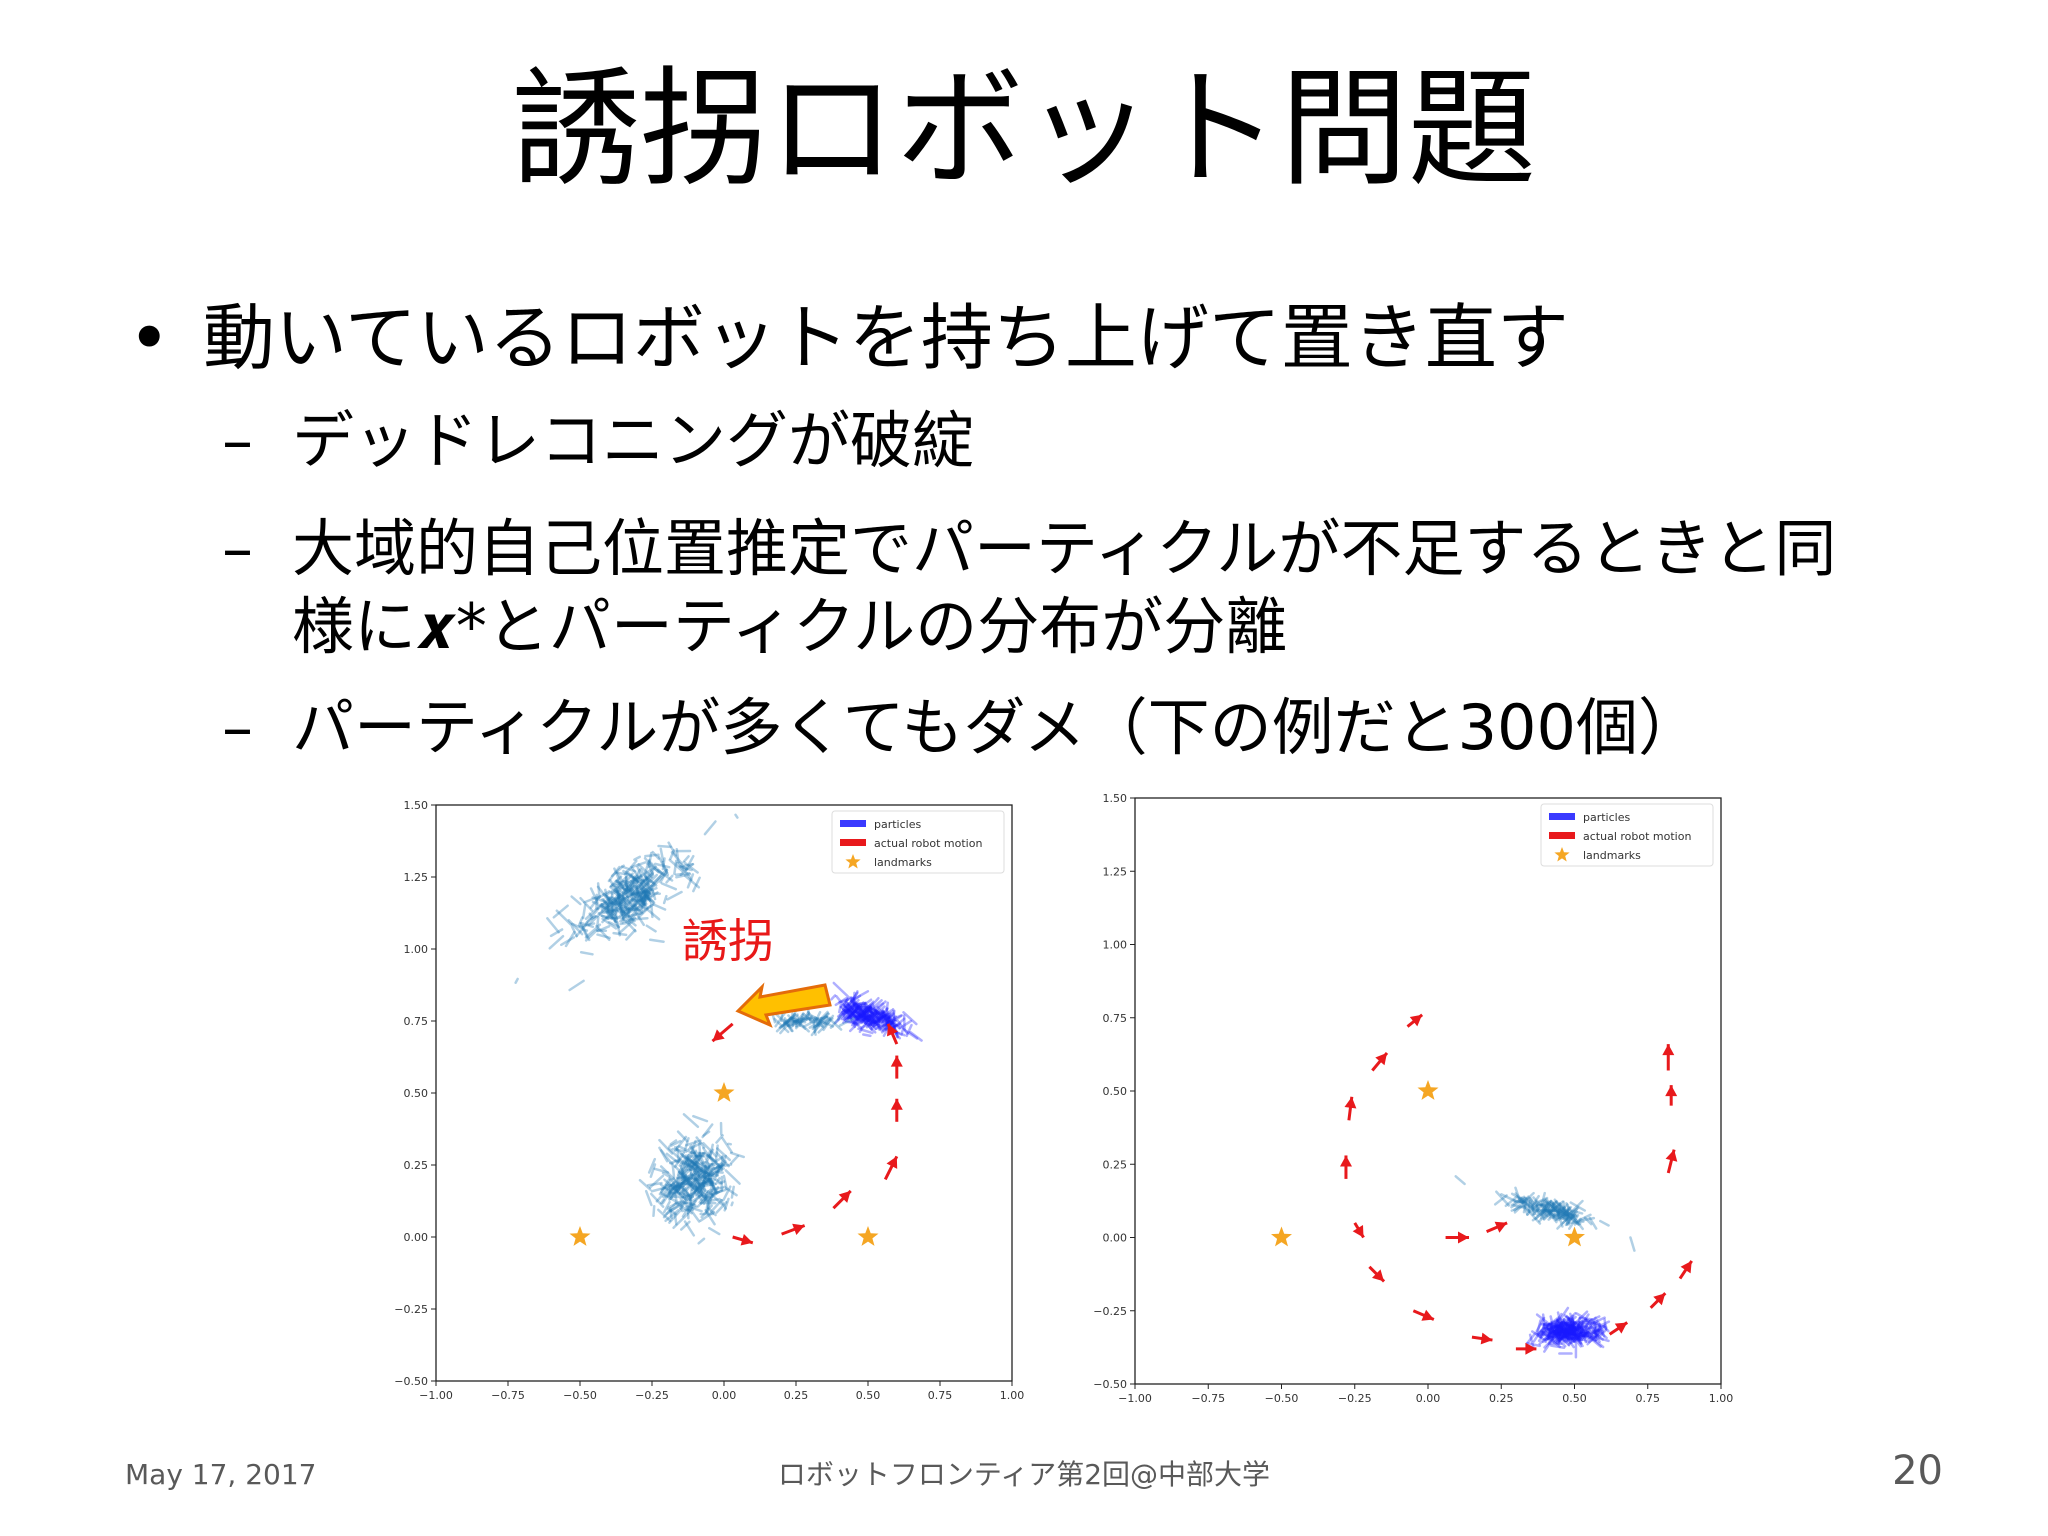 The width and height of the screenshot is (2048, 1536). What do you see at coordinates (221, 1474) in the screenshot?
I see `footer-date: May 17, 2017` at bounding box center [221, 1474].